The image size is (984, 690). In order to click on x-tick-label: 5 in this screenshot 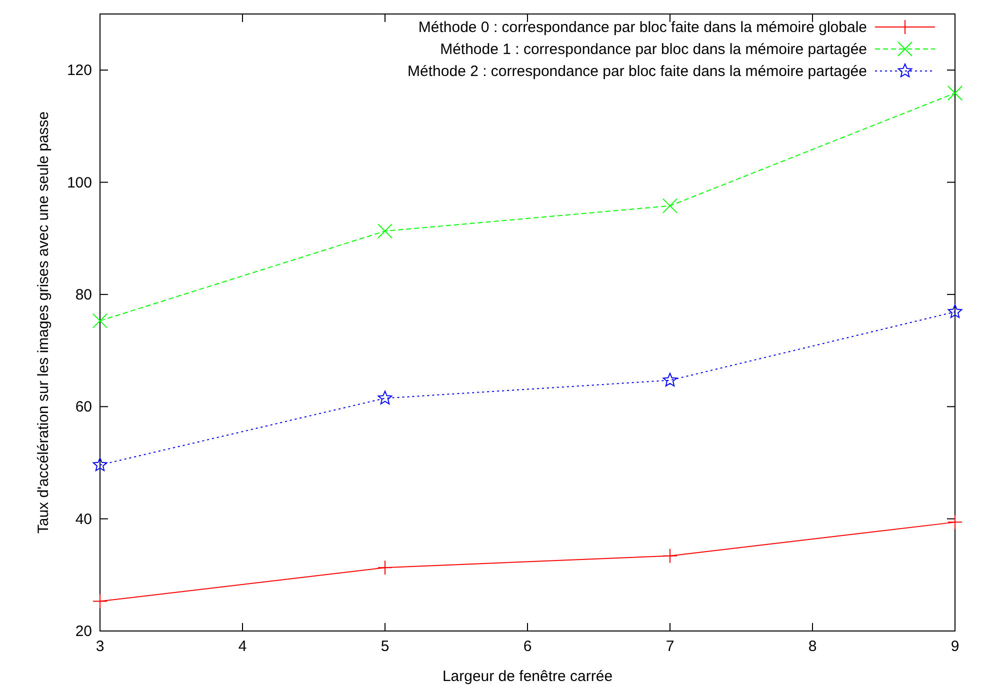, I will do `click(385, 646)`.